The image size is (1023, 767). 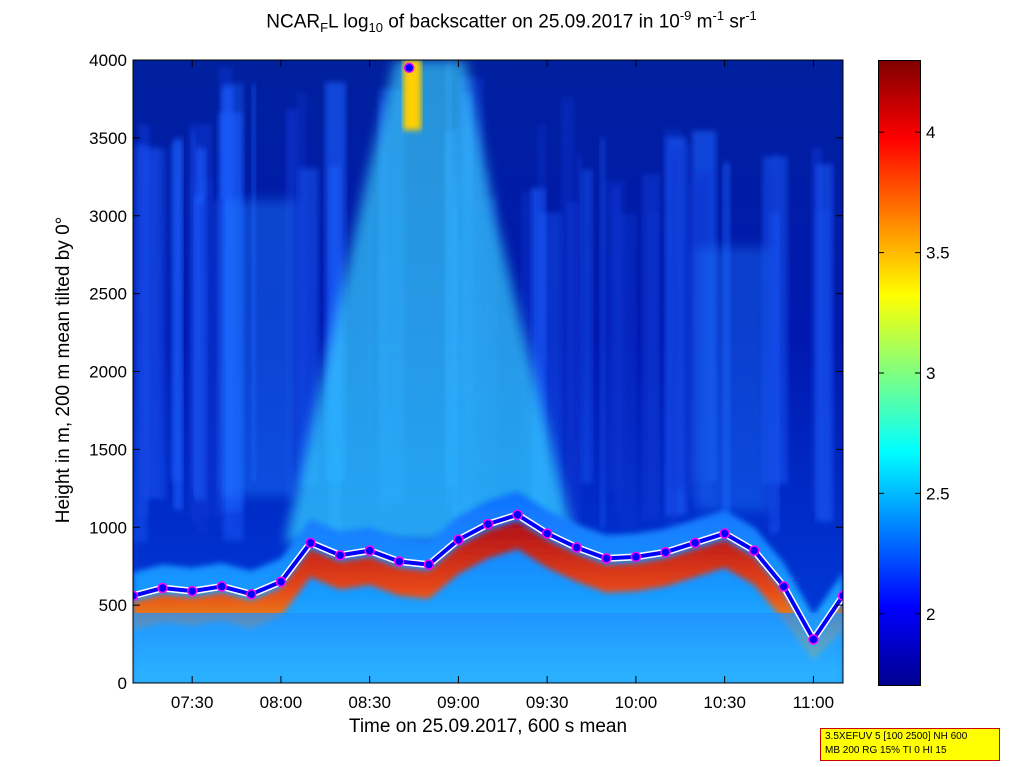 What do you see at coordinates (458, 702) in the screenshot?
I see `x-tick-label: 09:00` at bounding box center [458, 702].